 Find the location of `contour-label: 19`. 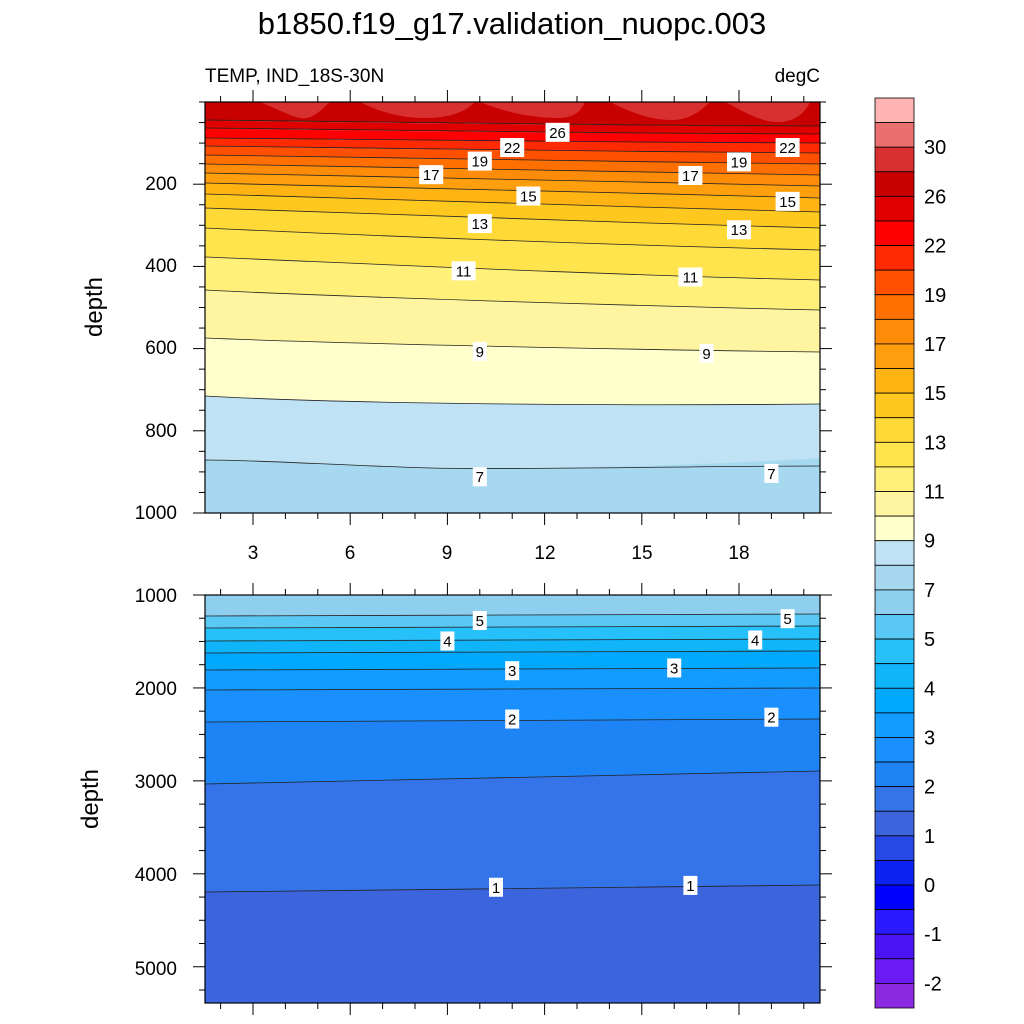

contour-label: 19 is located at coordinates (479, 162).